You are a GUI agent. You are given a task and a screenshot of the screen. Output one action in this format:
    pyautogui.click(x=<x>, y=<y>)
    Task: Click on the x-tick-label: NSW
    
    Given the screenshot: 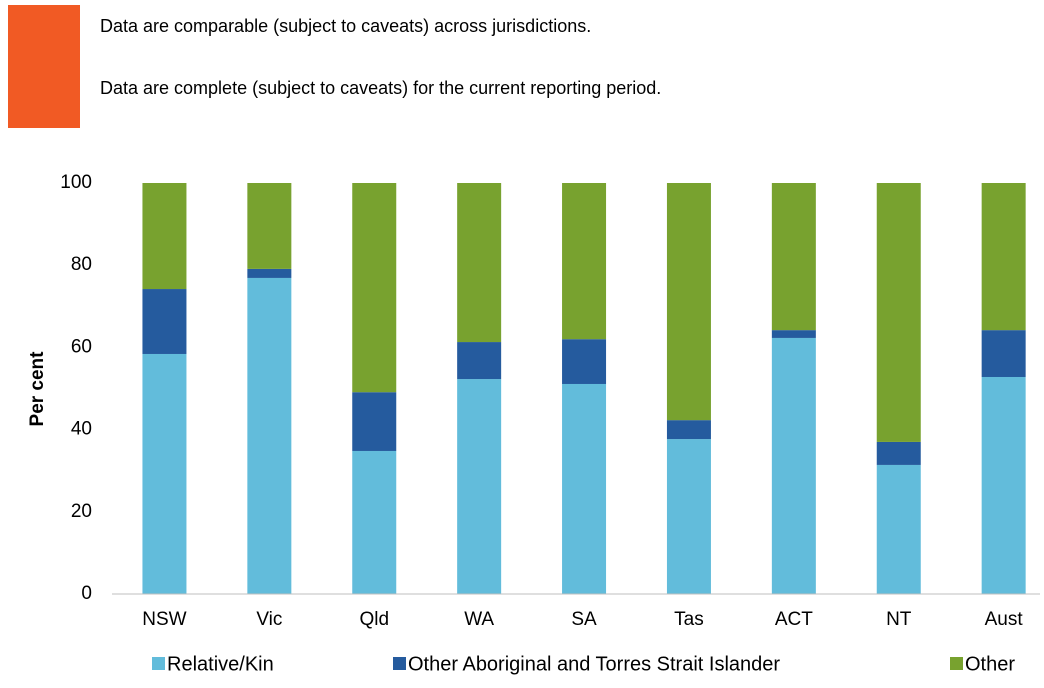 What is the action you would take?
    pyautogui.click(x=164, y=619)
    